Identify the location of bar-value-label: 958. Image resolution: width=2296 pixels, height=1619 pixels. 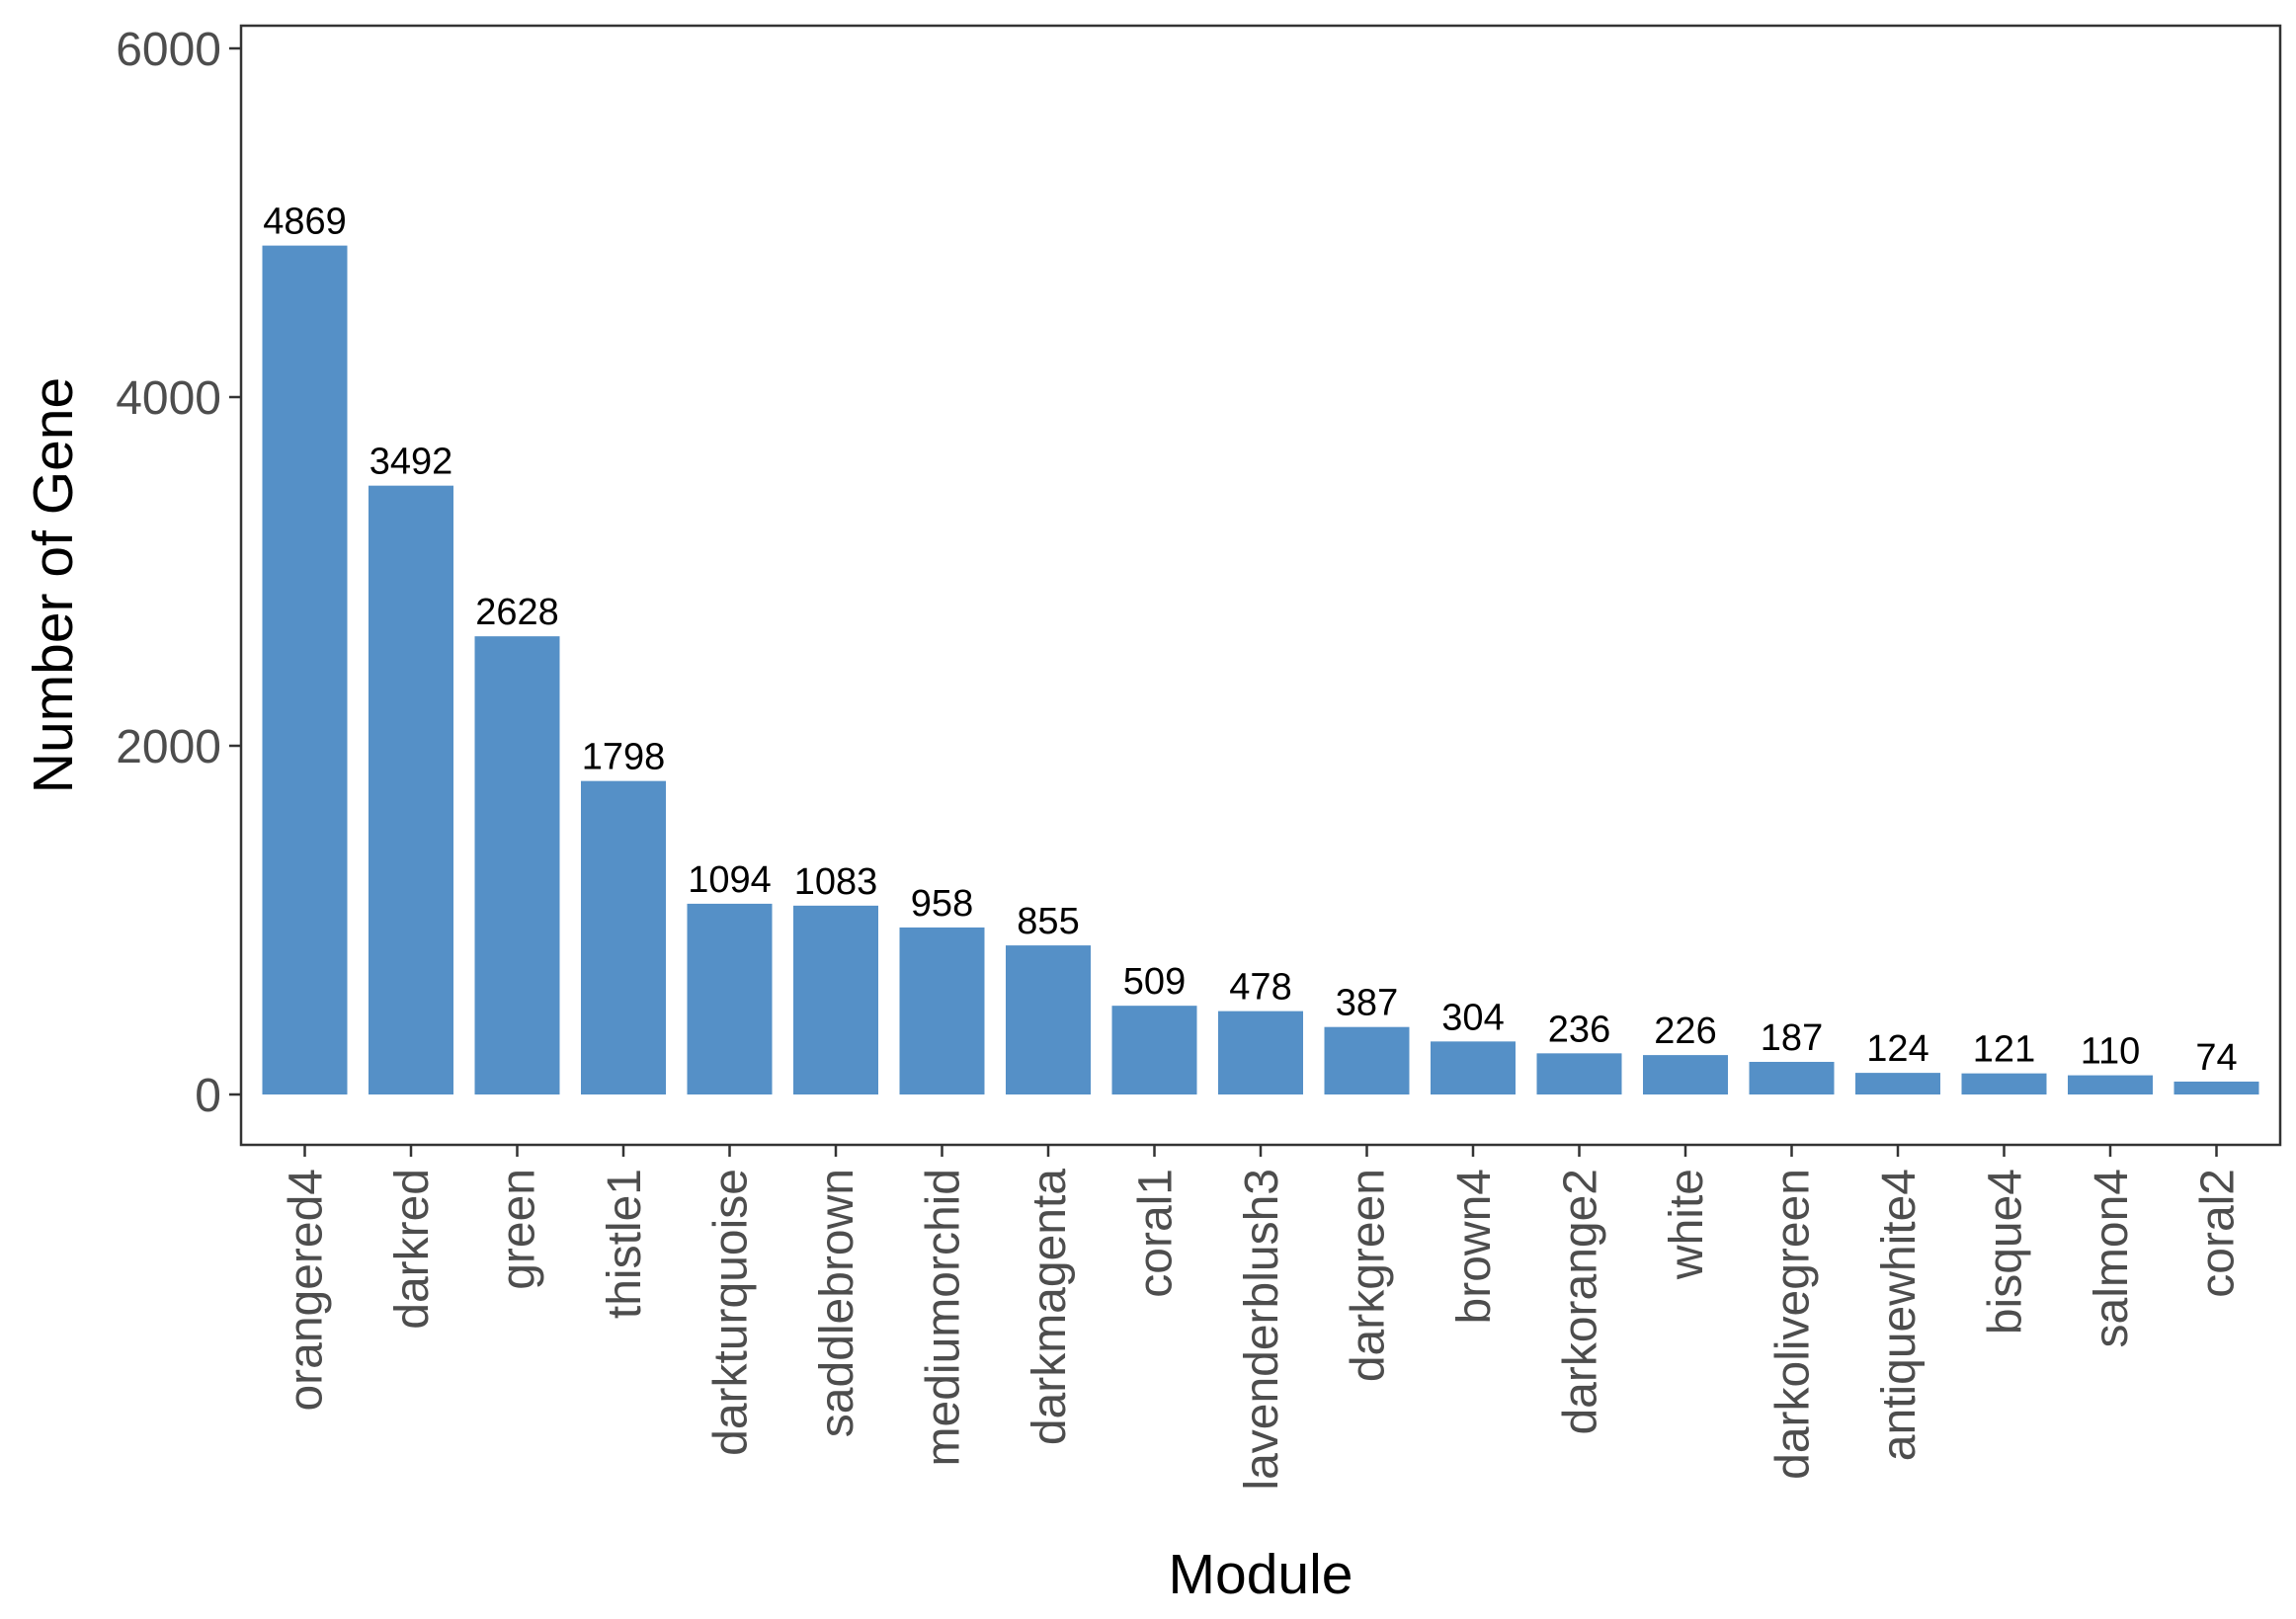
(942, 904).